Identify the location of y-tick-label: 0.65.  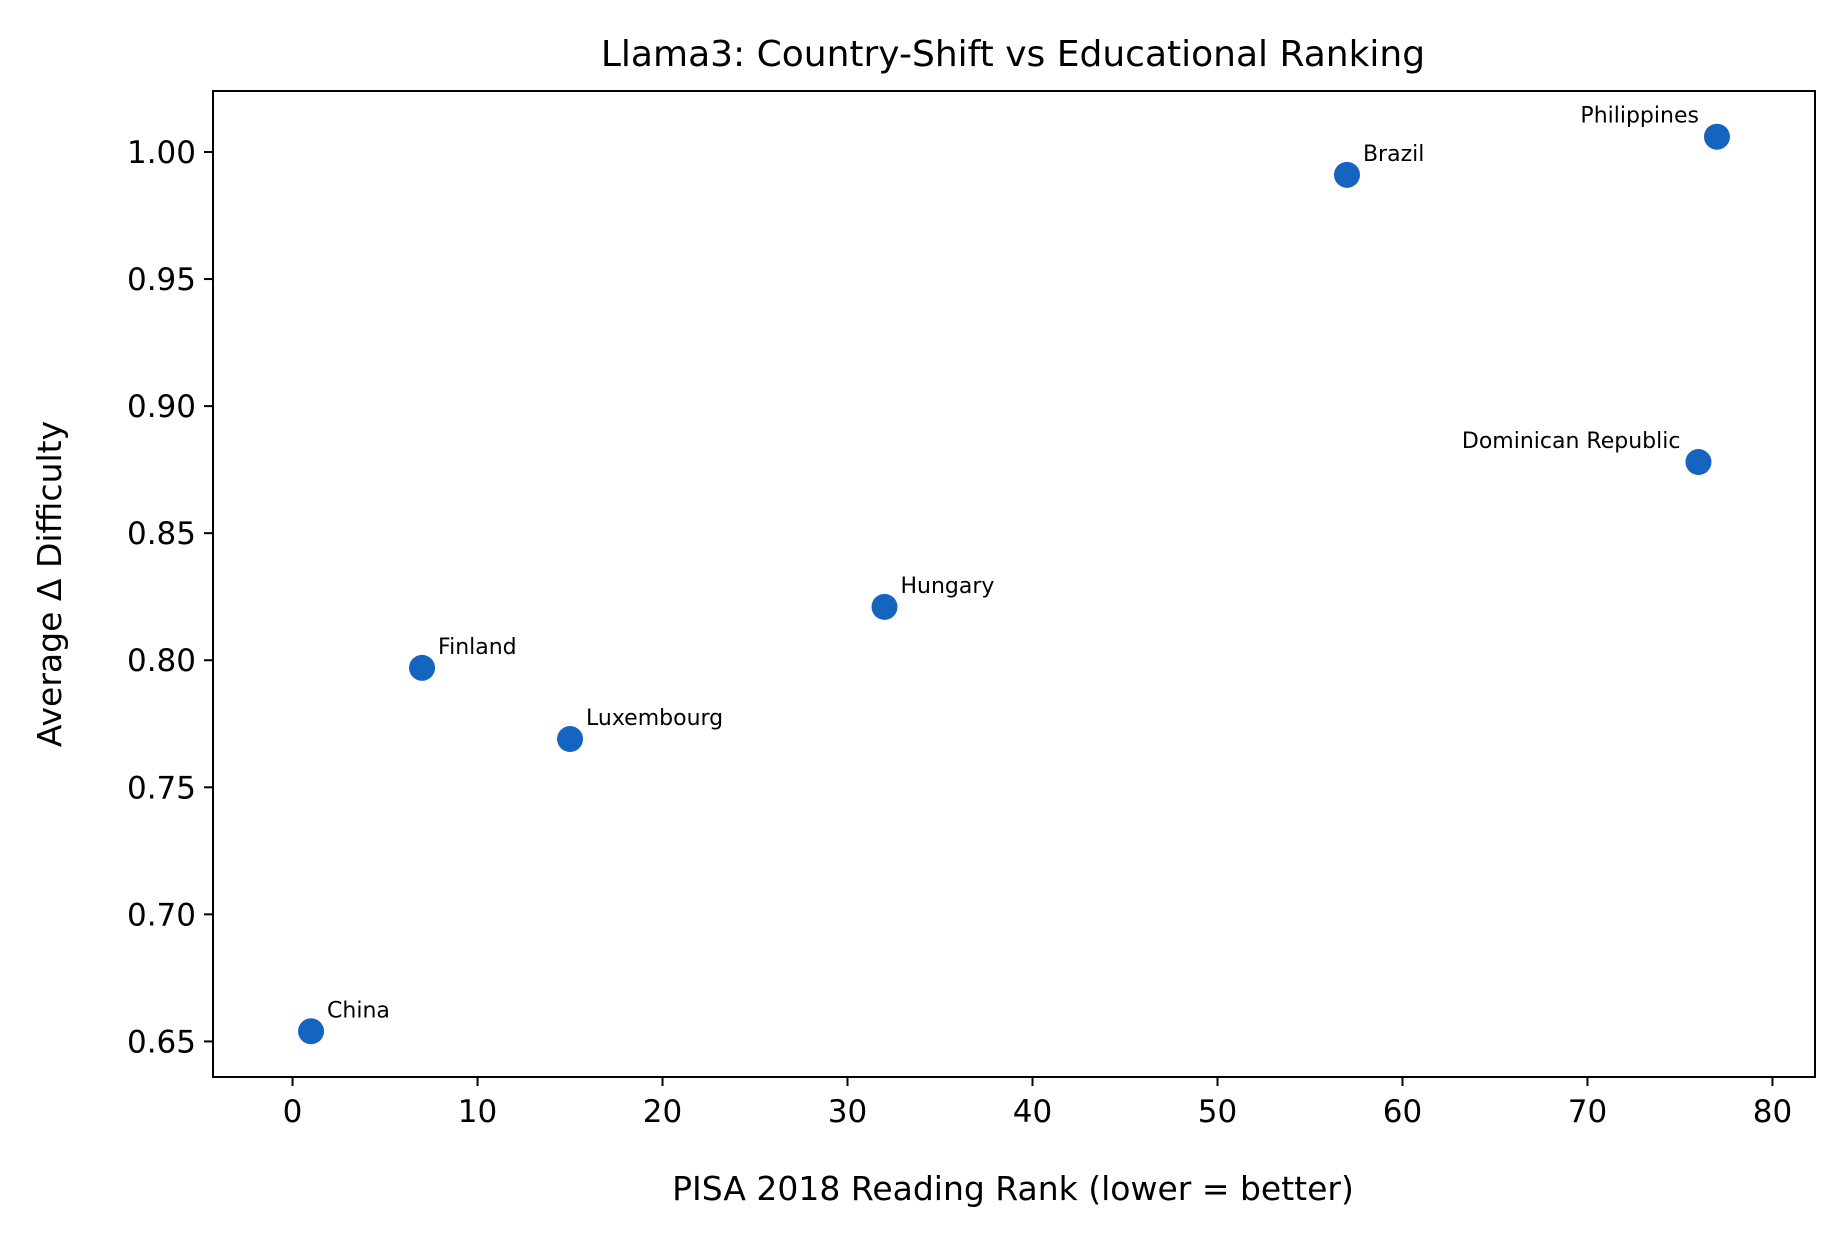
(161, 1042).